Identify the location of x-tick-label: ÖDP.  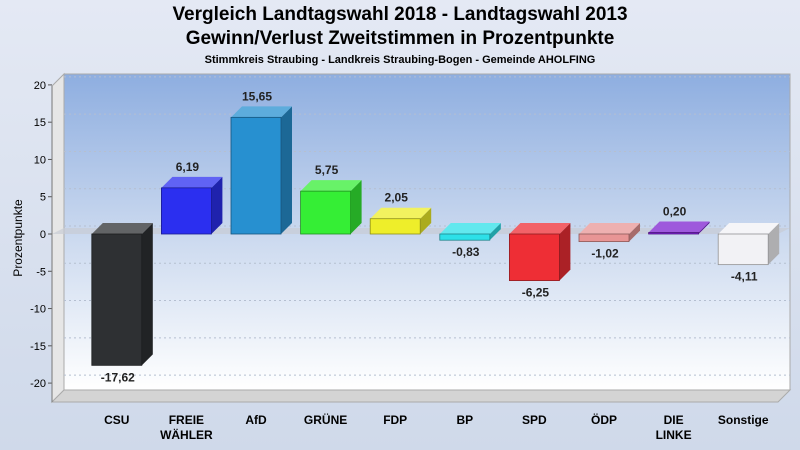
(604, 419).